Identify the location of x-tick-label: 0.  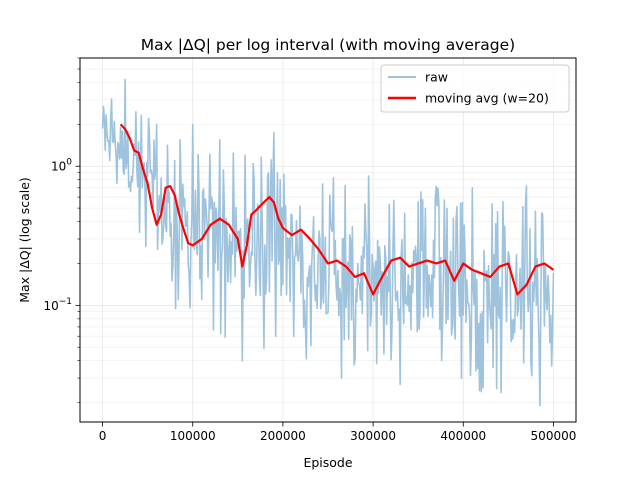
(103, 436).